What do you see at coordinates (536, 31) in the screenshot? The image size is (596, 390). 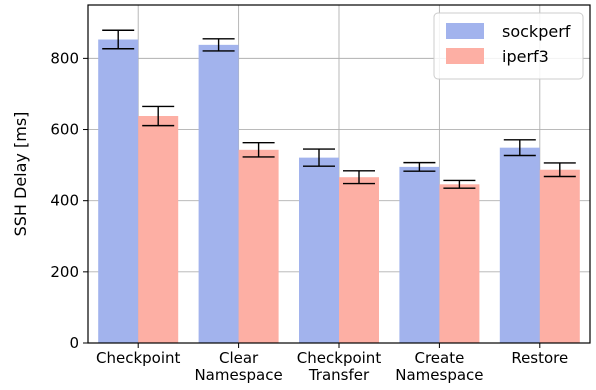 I see `legend-label-sockperf: sockperf` at bounding box center [536, 31].